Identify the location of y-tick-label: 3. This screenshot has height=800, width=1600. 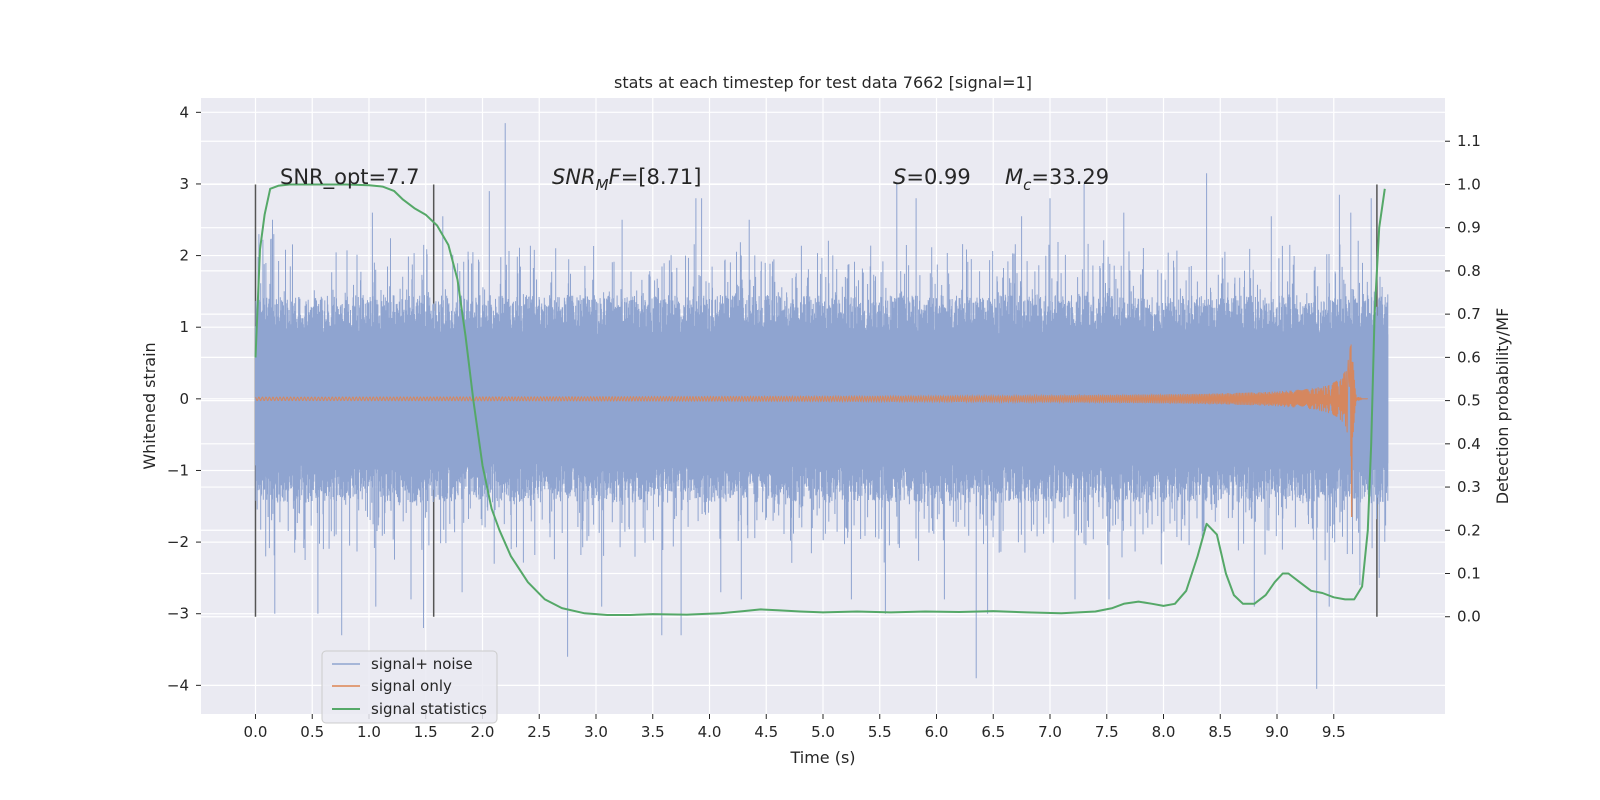
(184, 184).